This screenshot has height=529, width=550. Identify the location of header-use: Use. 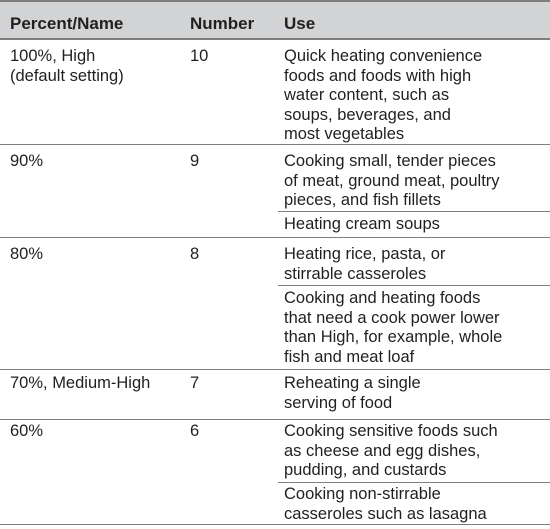
(300, 23).